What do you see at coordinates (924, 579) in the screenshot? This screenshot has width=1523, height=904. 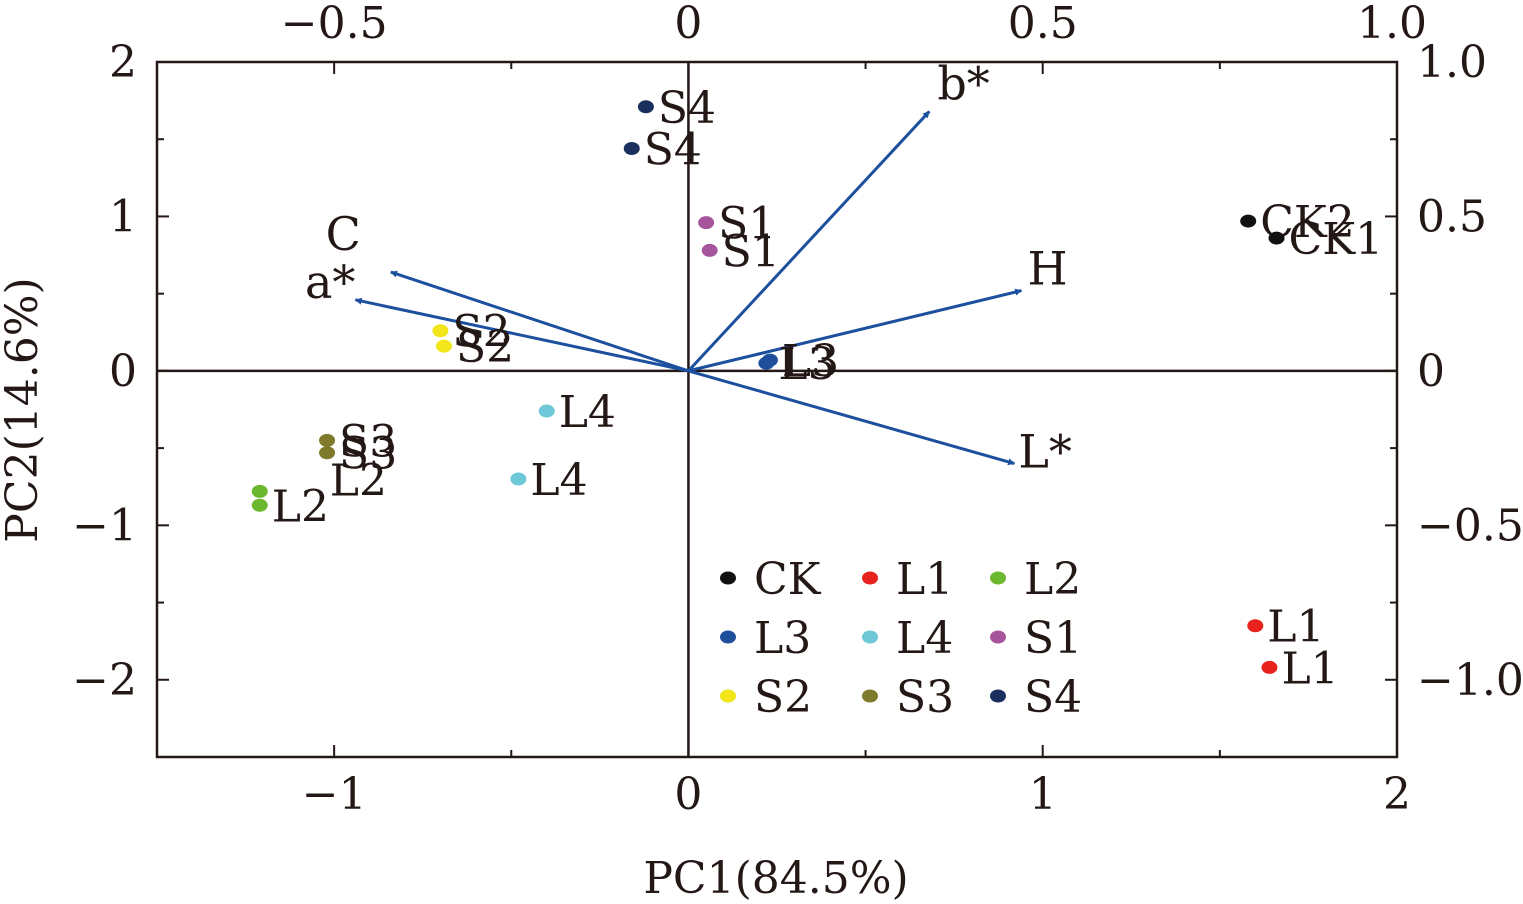 I see `legend-label: L1` at bounding box center [924, 579].